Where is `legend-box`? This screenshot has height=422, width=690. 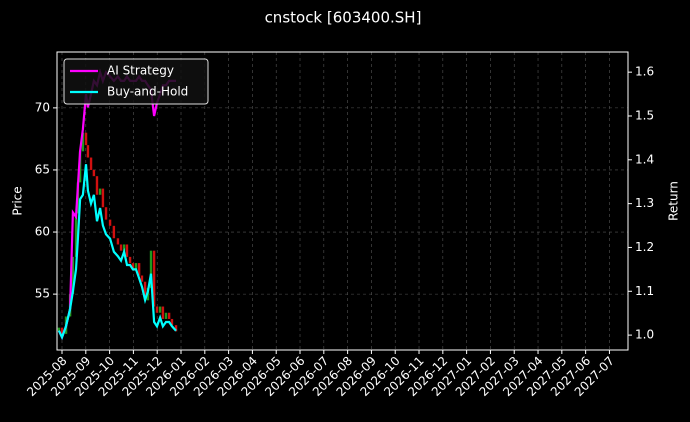 legend-box is located at coordinates (136, 81).